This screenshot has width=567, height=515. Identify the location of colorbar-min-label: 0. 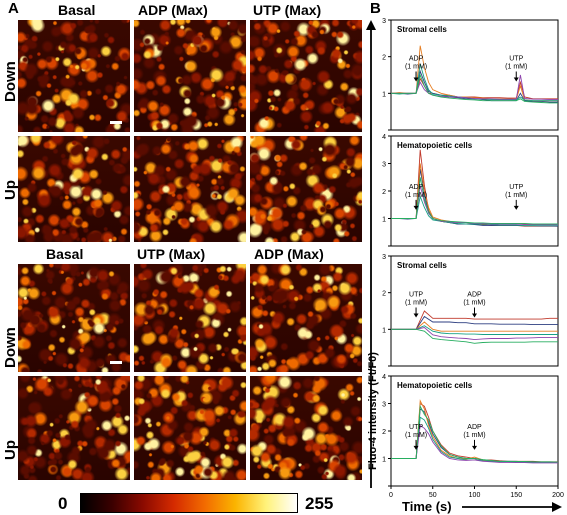
(63, 503).